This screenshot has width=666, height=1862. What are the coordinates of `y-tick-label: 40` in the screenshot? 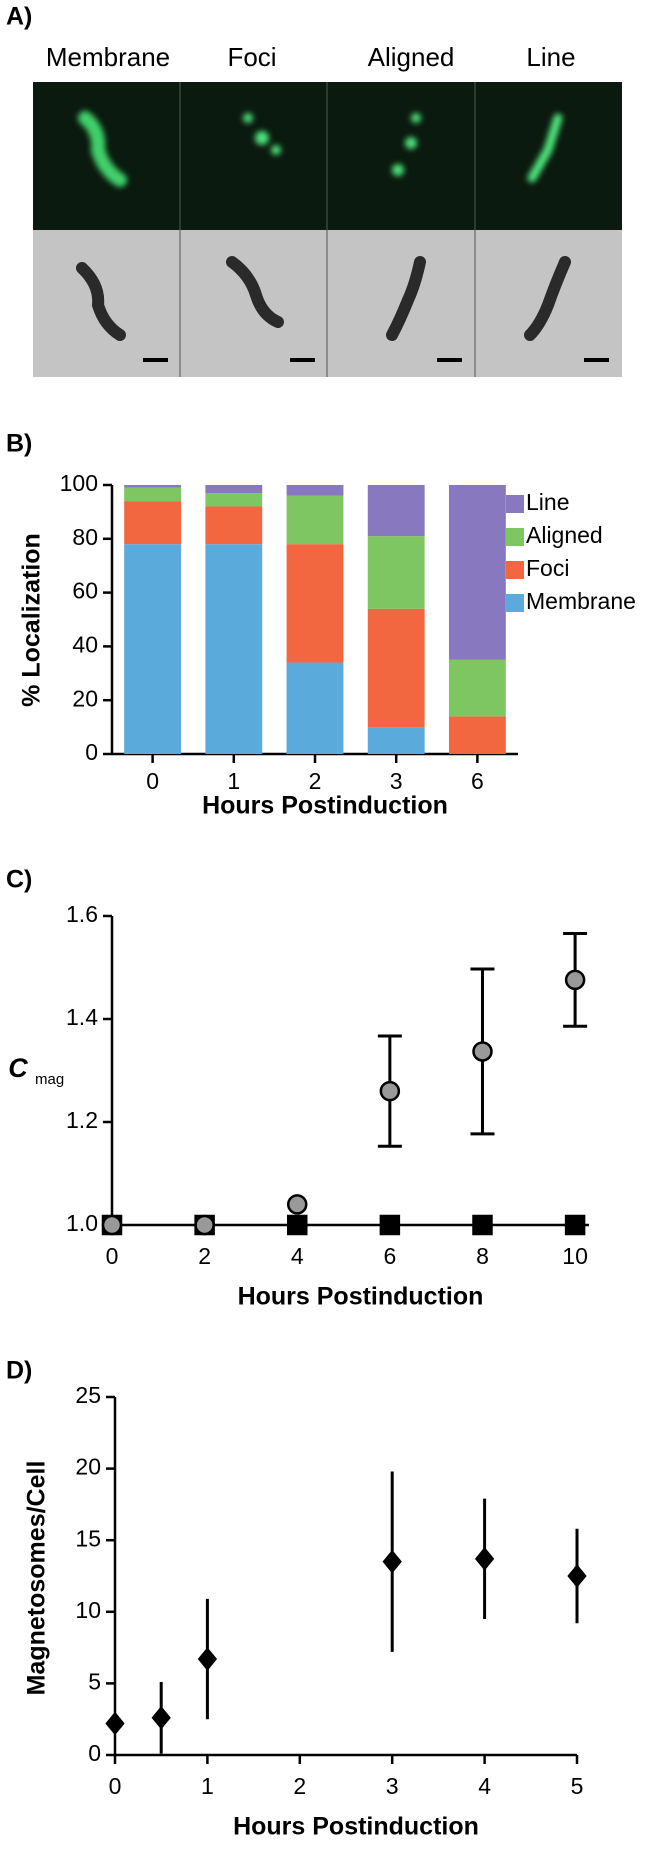 It's located at (85, 644).